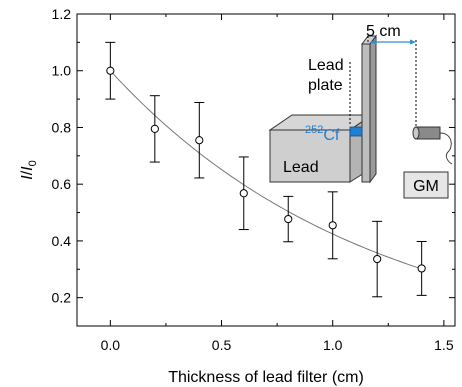 The image size is (462, 387). What do you see at coordinates (222, 345) in the screenshot?
I see `x-tick-label: 0.5` at bounding box center [222, 345].